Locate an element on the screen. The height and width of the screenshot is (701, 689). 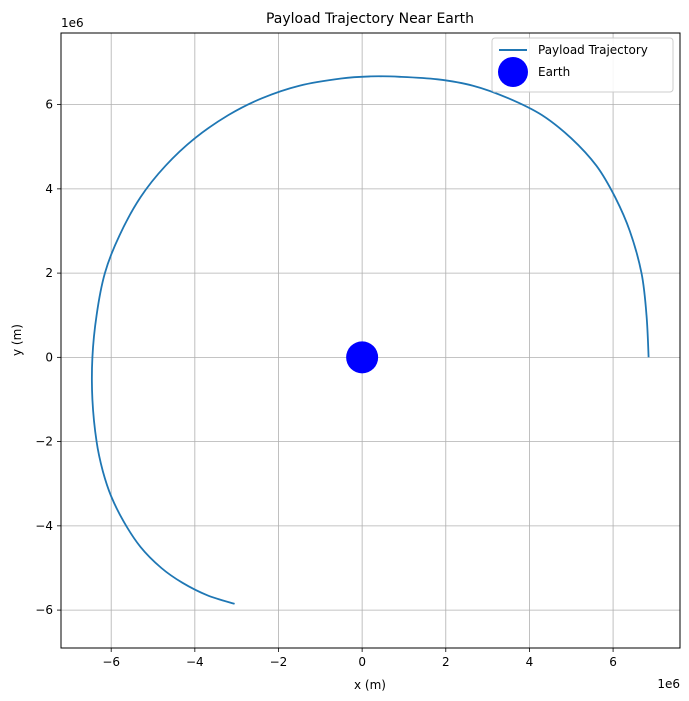
y-axis-label: y (m) is located at coordinates (17, 340).